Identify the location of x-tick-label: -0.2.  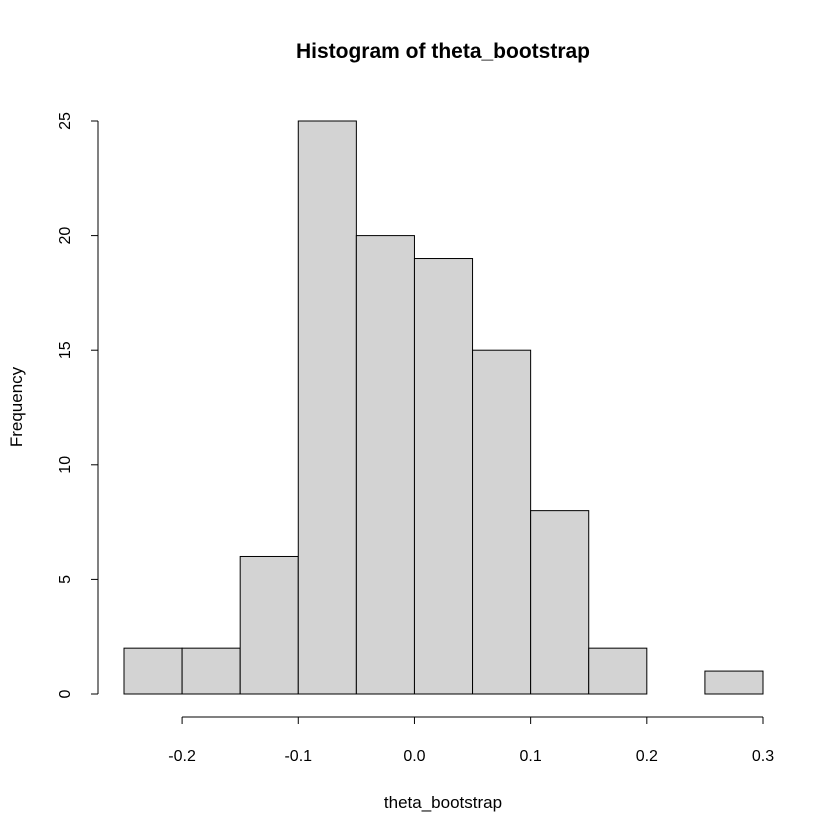
(182, 756).